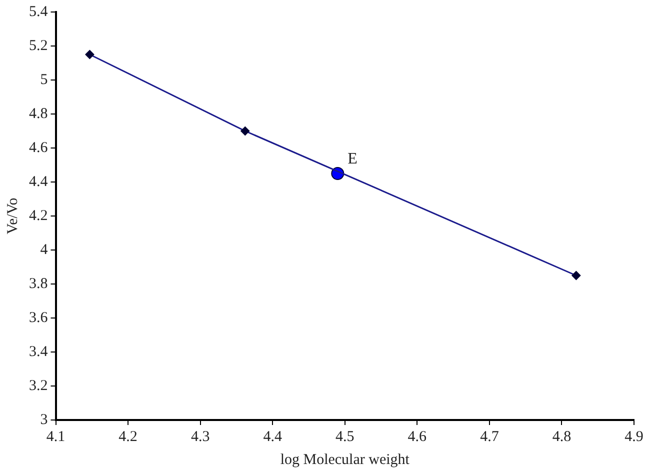 The image size is (648, 471). I want to click on x-tick-label: 4.9, so click(634, 436).